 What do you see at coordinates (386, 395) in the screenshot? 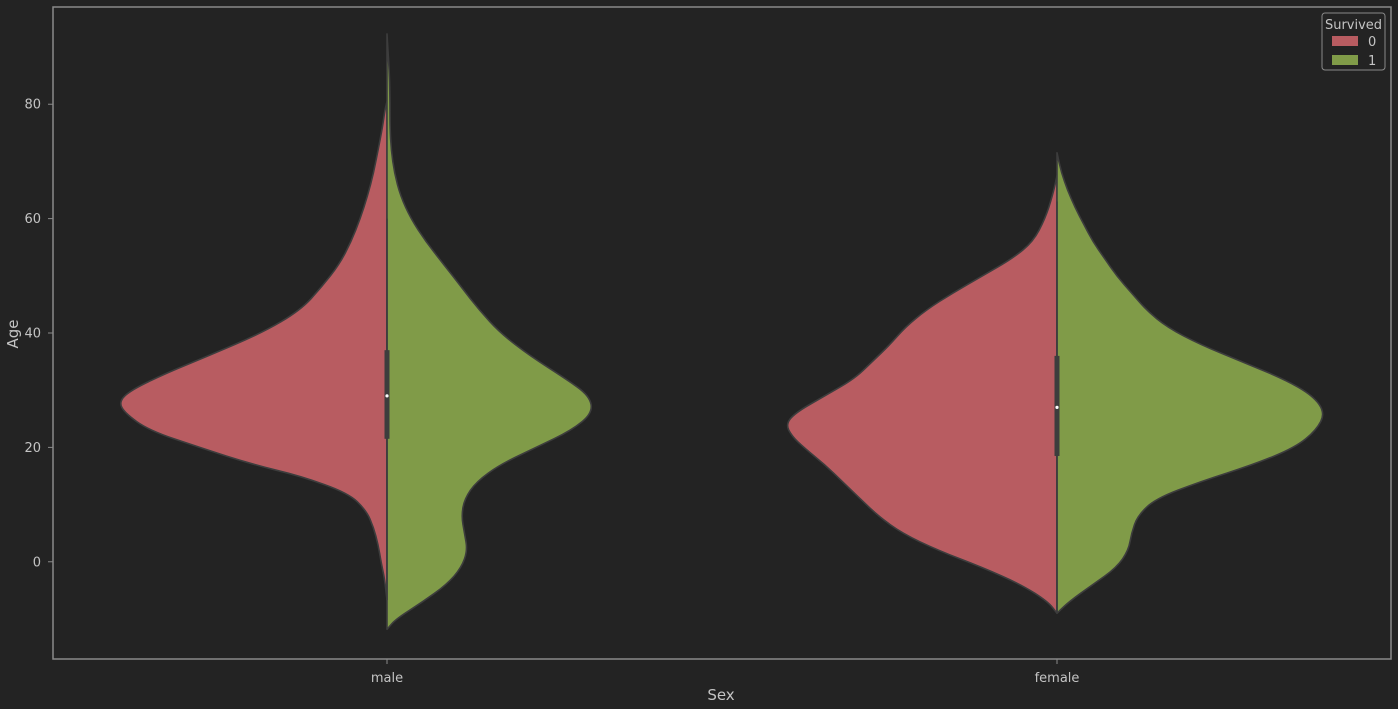
I see `median-dot-male` at bounding box center [386, 395].